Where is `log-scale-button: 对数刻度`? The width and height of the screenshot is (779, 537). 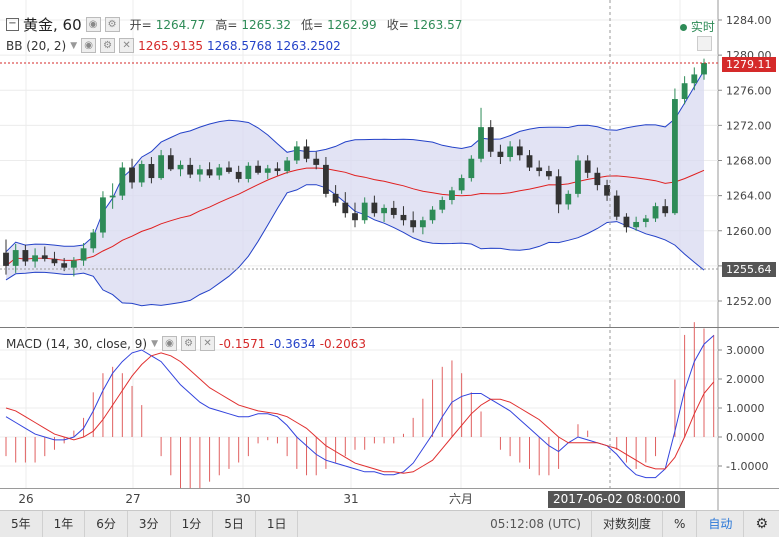
log-scale-button: 对数刻度 is located at coordinates (626, 524).